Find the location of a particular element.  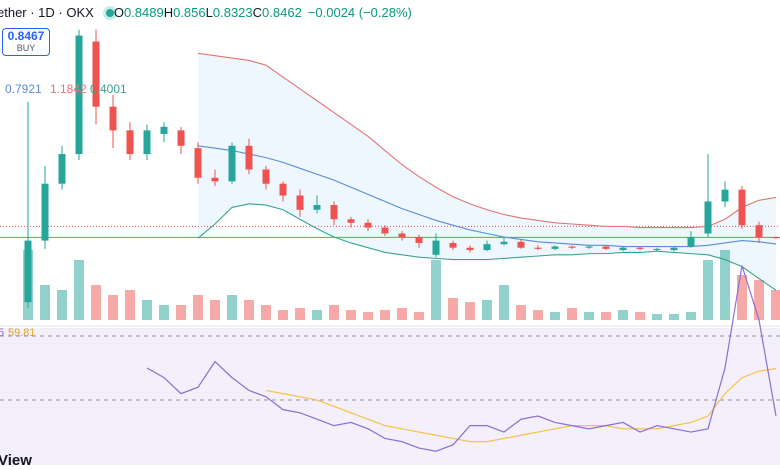

change: −0.0024 (−0.28%) is located at coordinates (359, 12).